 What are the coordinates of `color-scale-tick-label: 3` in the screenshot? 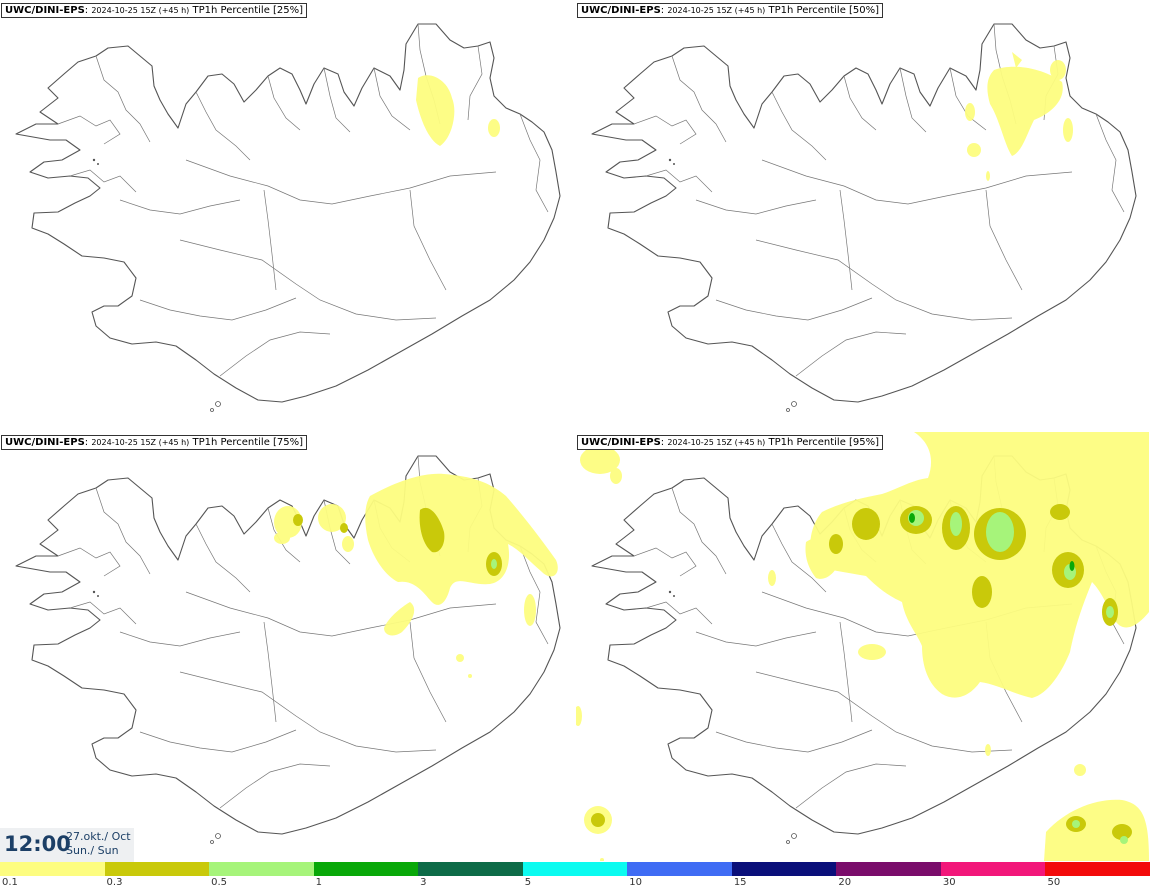 It's located at (423, 882).